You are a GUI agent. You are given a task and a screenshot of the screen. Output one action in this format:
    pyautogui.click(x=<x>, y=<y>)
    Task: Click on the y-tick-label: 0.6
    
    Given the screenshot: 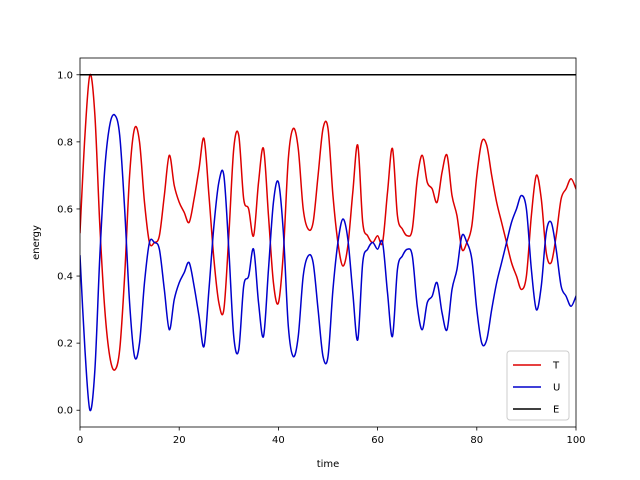 What is the action you would take?
    pyautogui.click(x=65, y=209)
    